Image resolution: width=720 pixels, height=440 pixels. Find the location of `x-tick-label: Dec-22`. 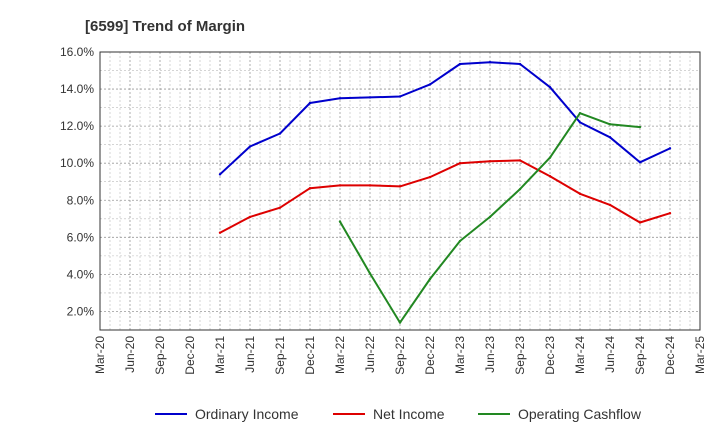

x-tick-label: Dec-22 is located at coordinates (430, 355).